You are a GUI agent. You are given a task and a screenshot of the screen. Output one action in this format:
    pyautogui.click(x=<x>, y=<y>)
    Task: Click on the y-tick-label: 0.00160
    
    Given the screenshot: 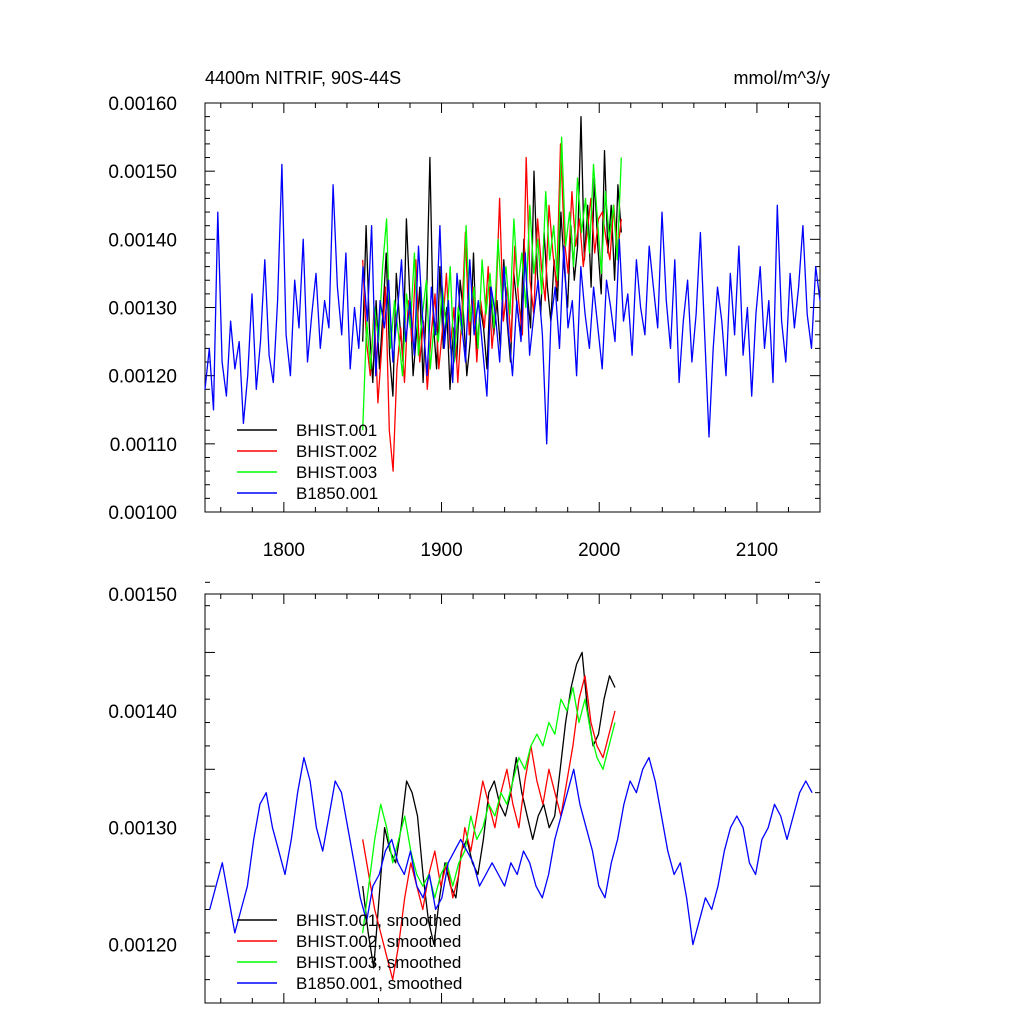 What is the action you would take?
    pyautogui.click(x=142, y=104)
    